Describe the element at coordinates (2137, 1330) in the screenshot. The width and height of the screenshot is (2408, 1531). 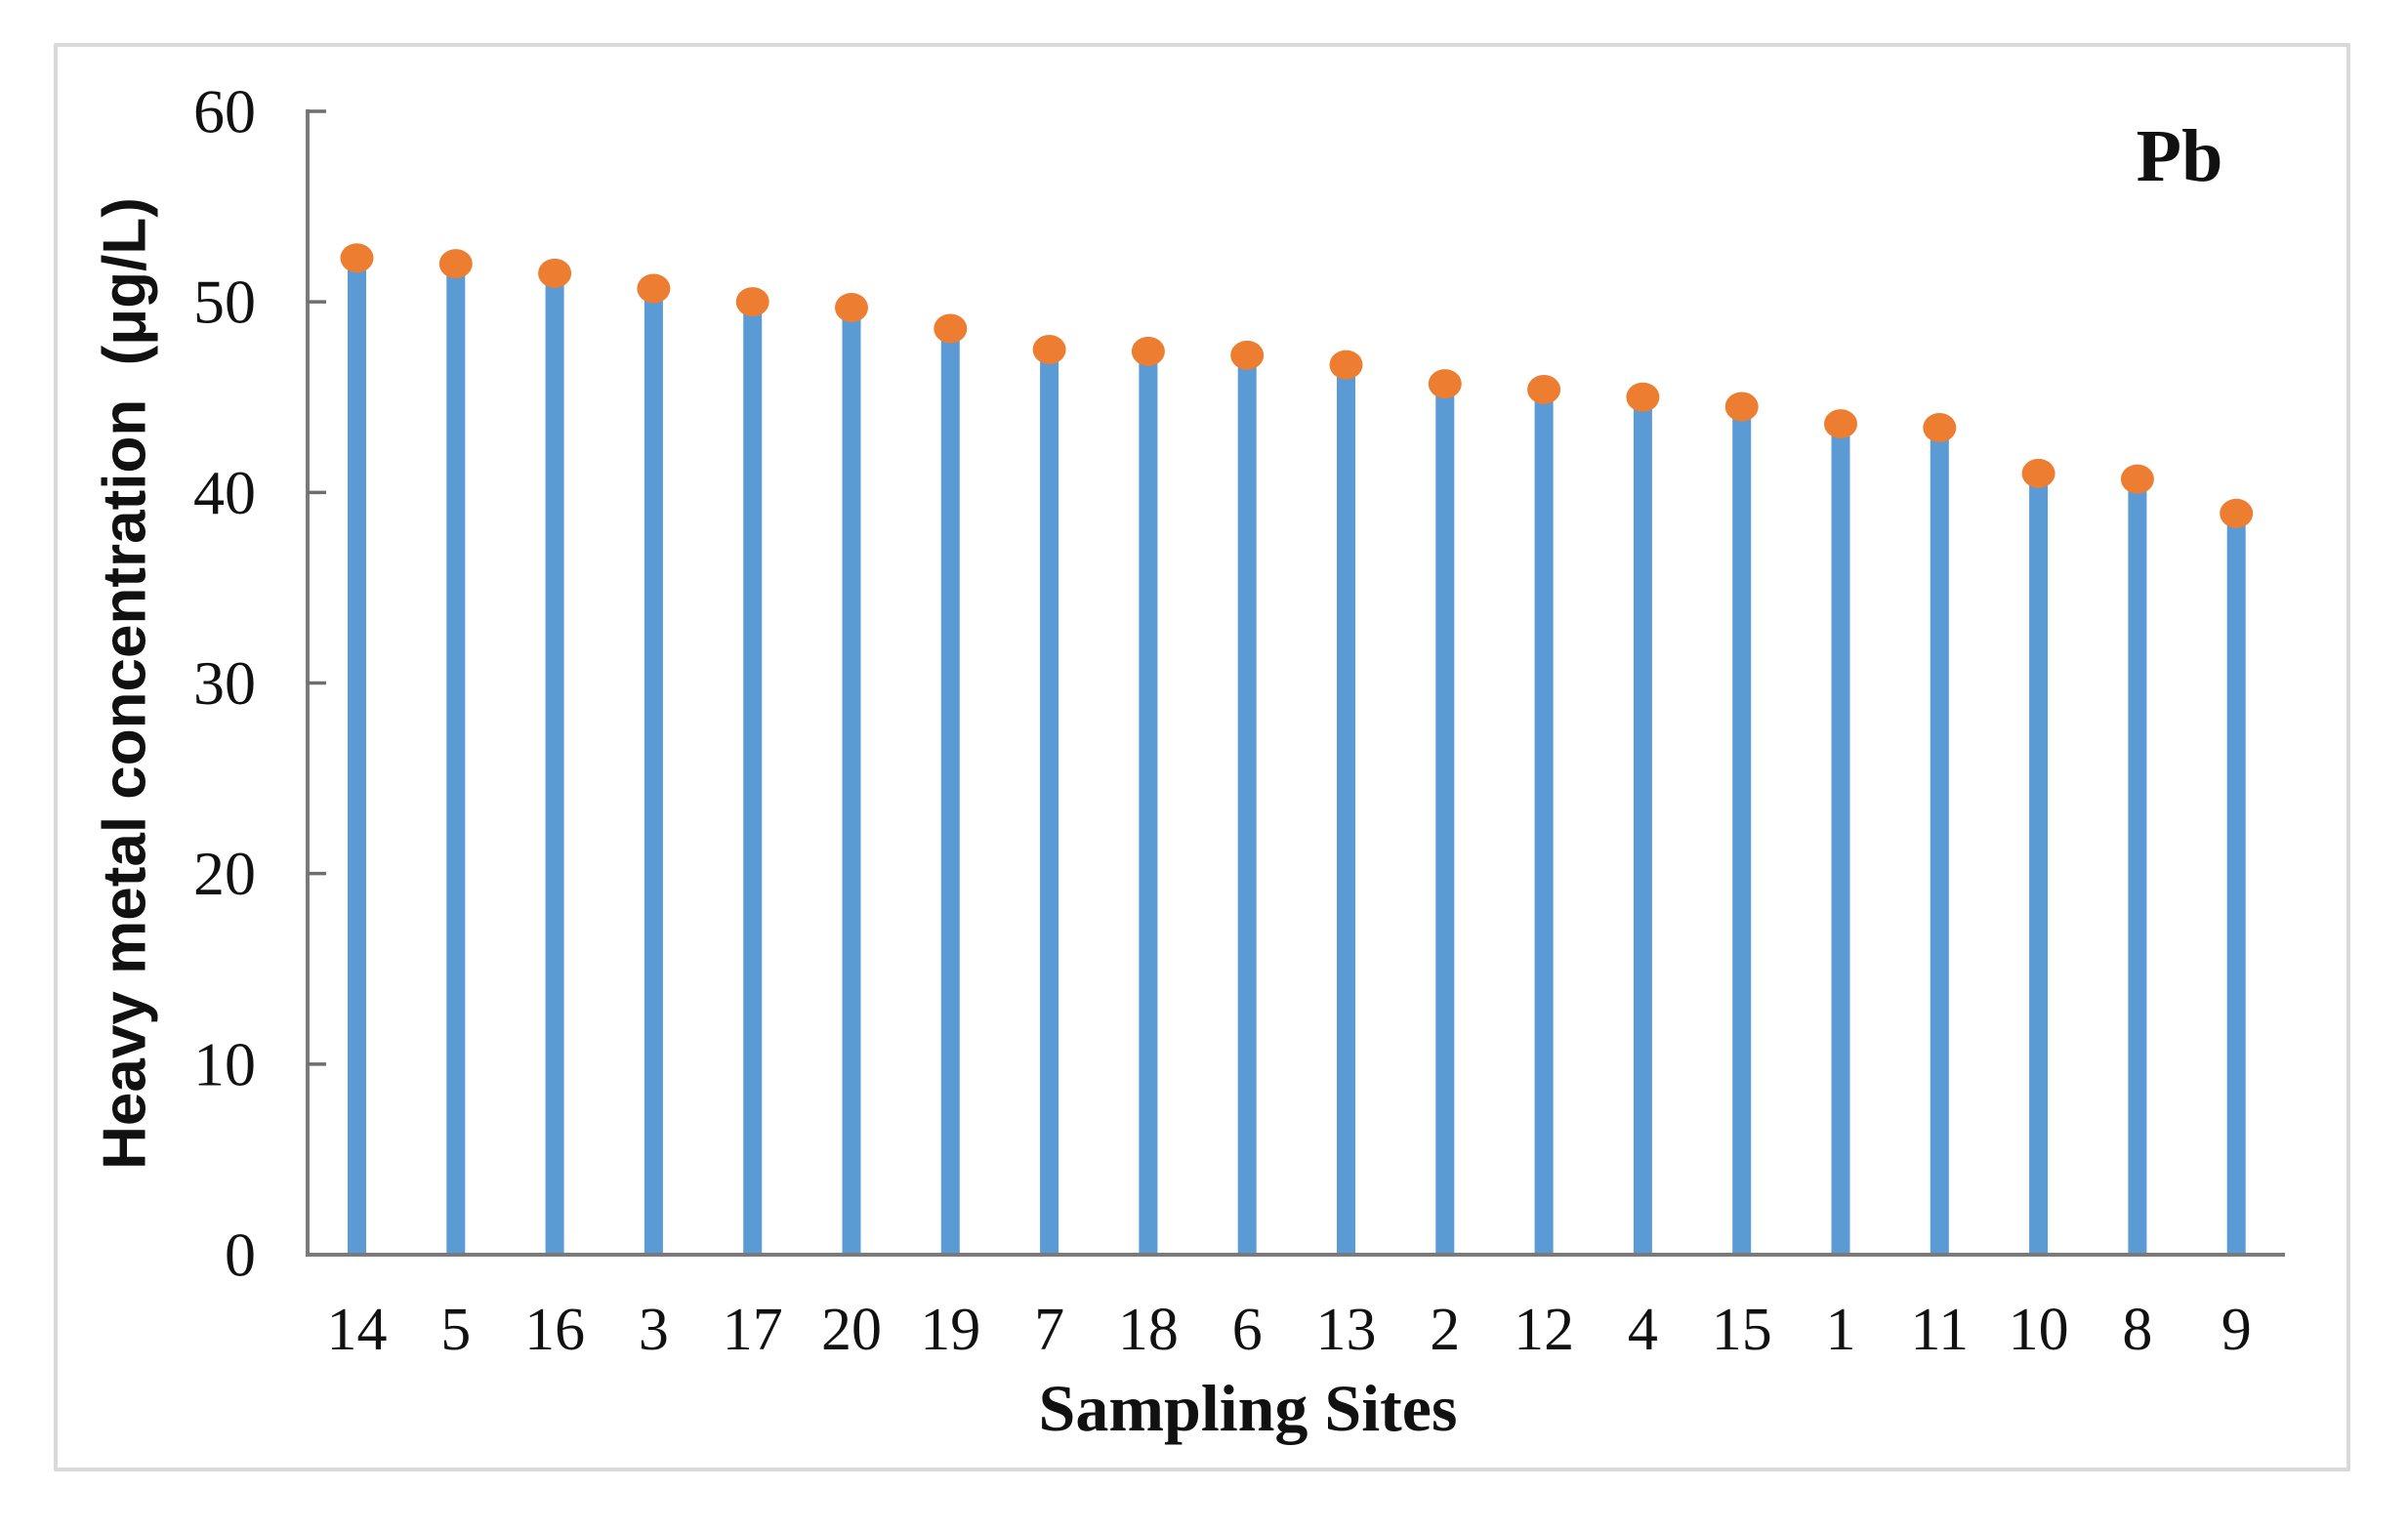
I see `x-tick-label-8: 8` at that location.